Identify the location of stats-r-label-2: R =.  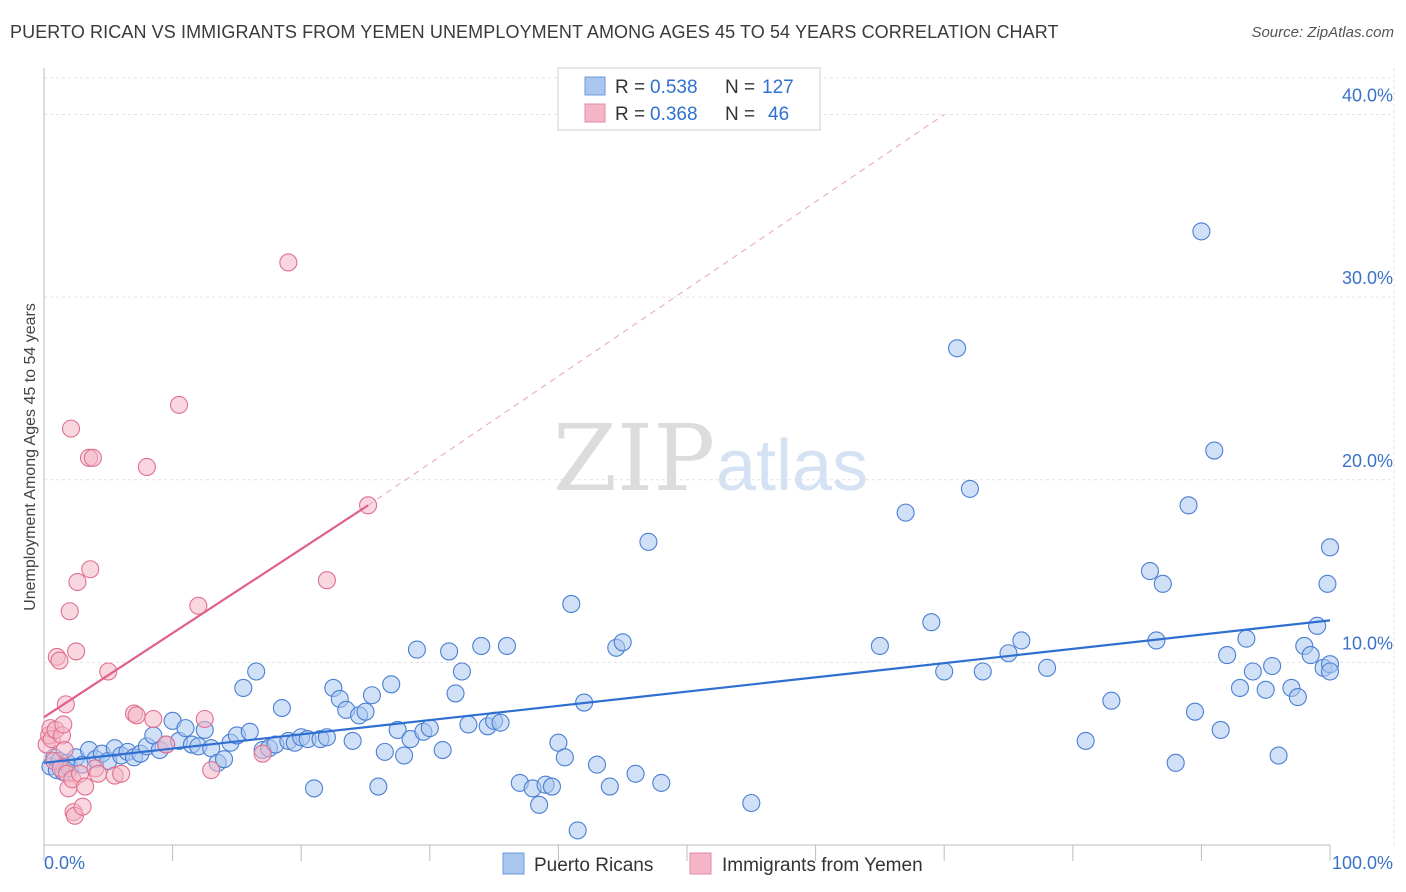
(632, 114).